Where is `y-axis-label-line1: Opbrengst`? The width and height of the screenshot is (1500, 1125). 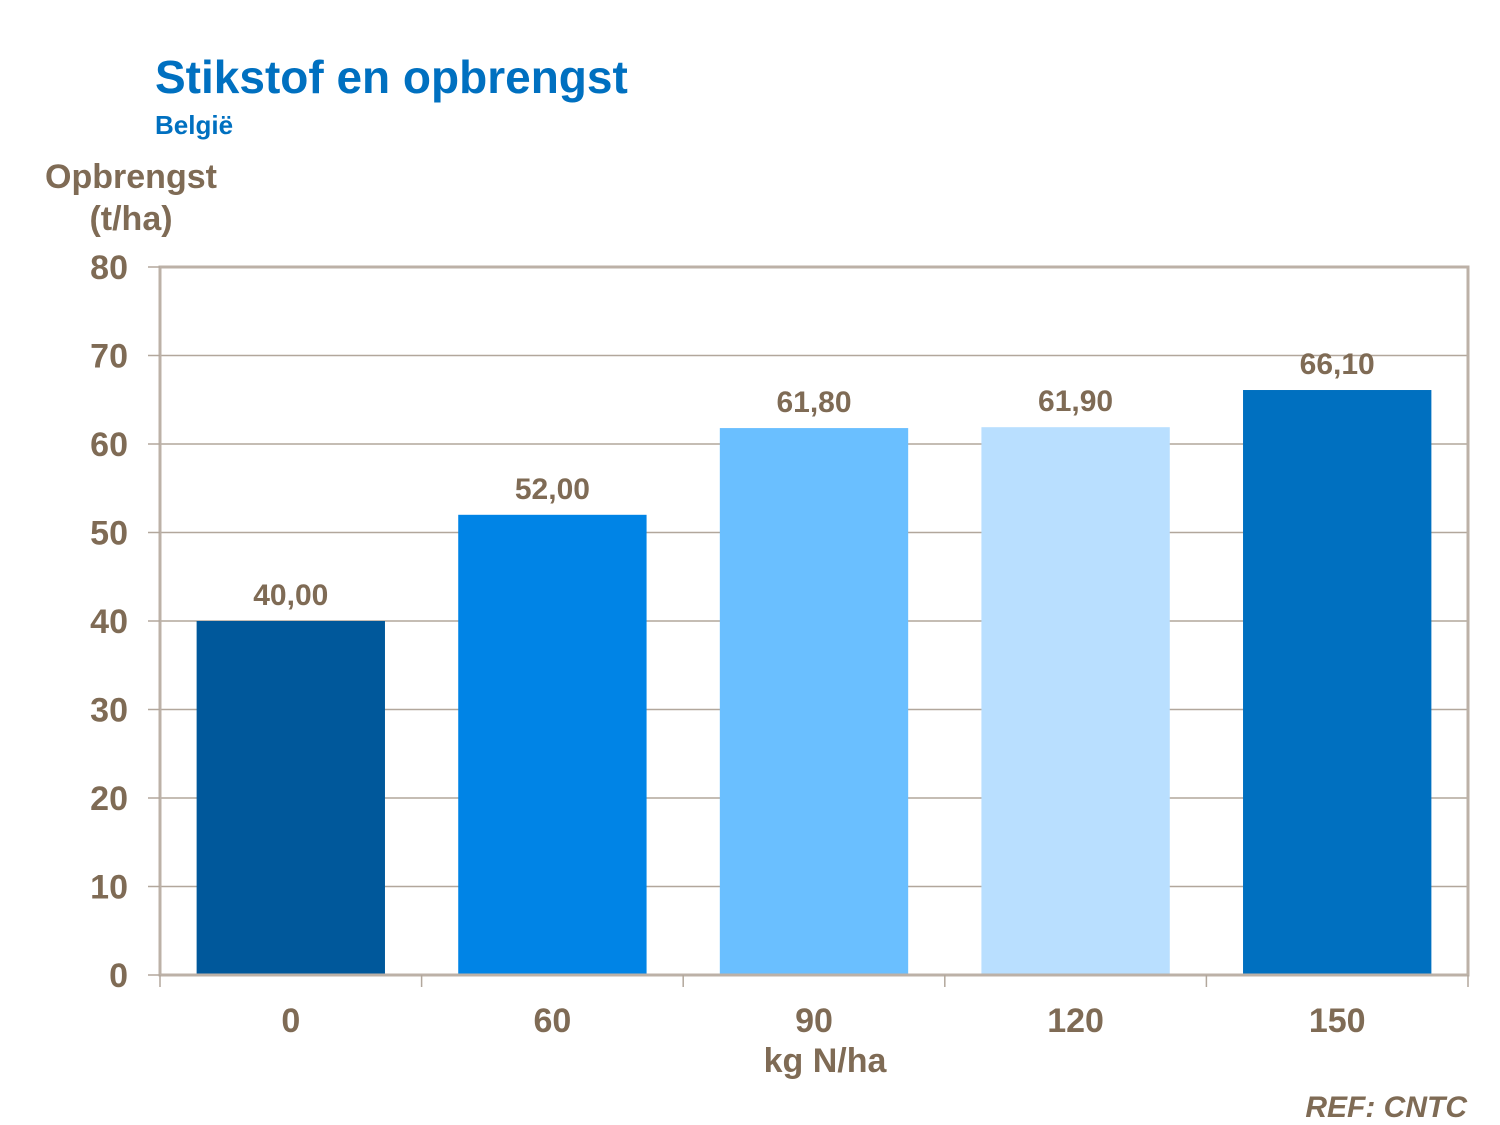
y-axis-label-line1: Opbrengst is located at coordinates (131, 177).